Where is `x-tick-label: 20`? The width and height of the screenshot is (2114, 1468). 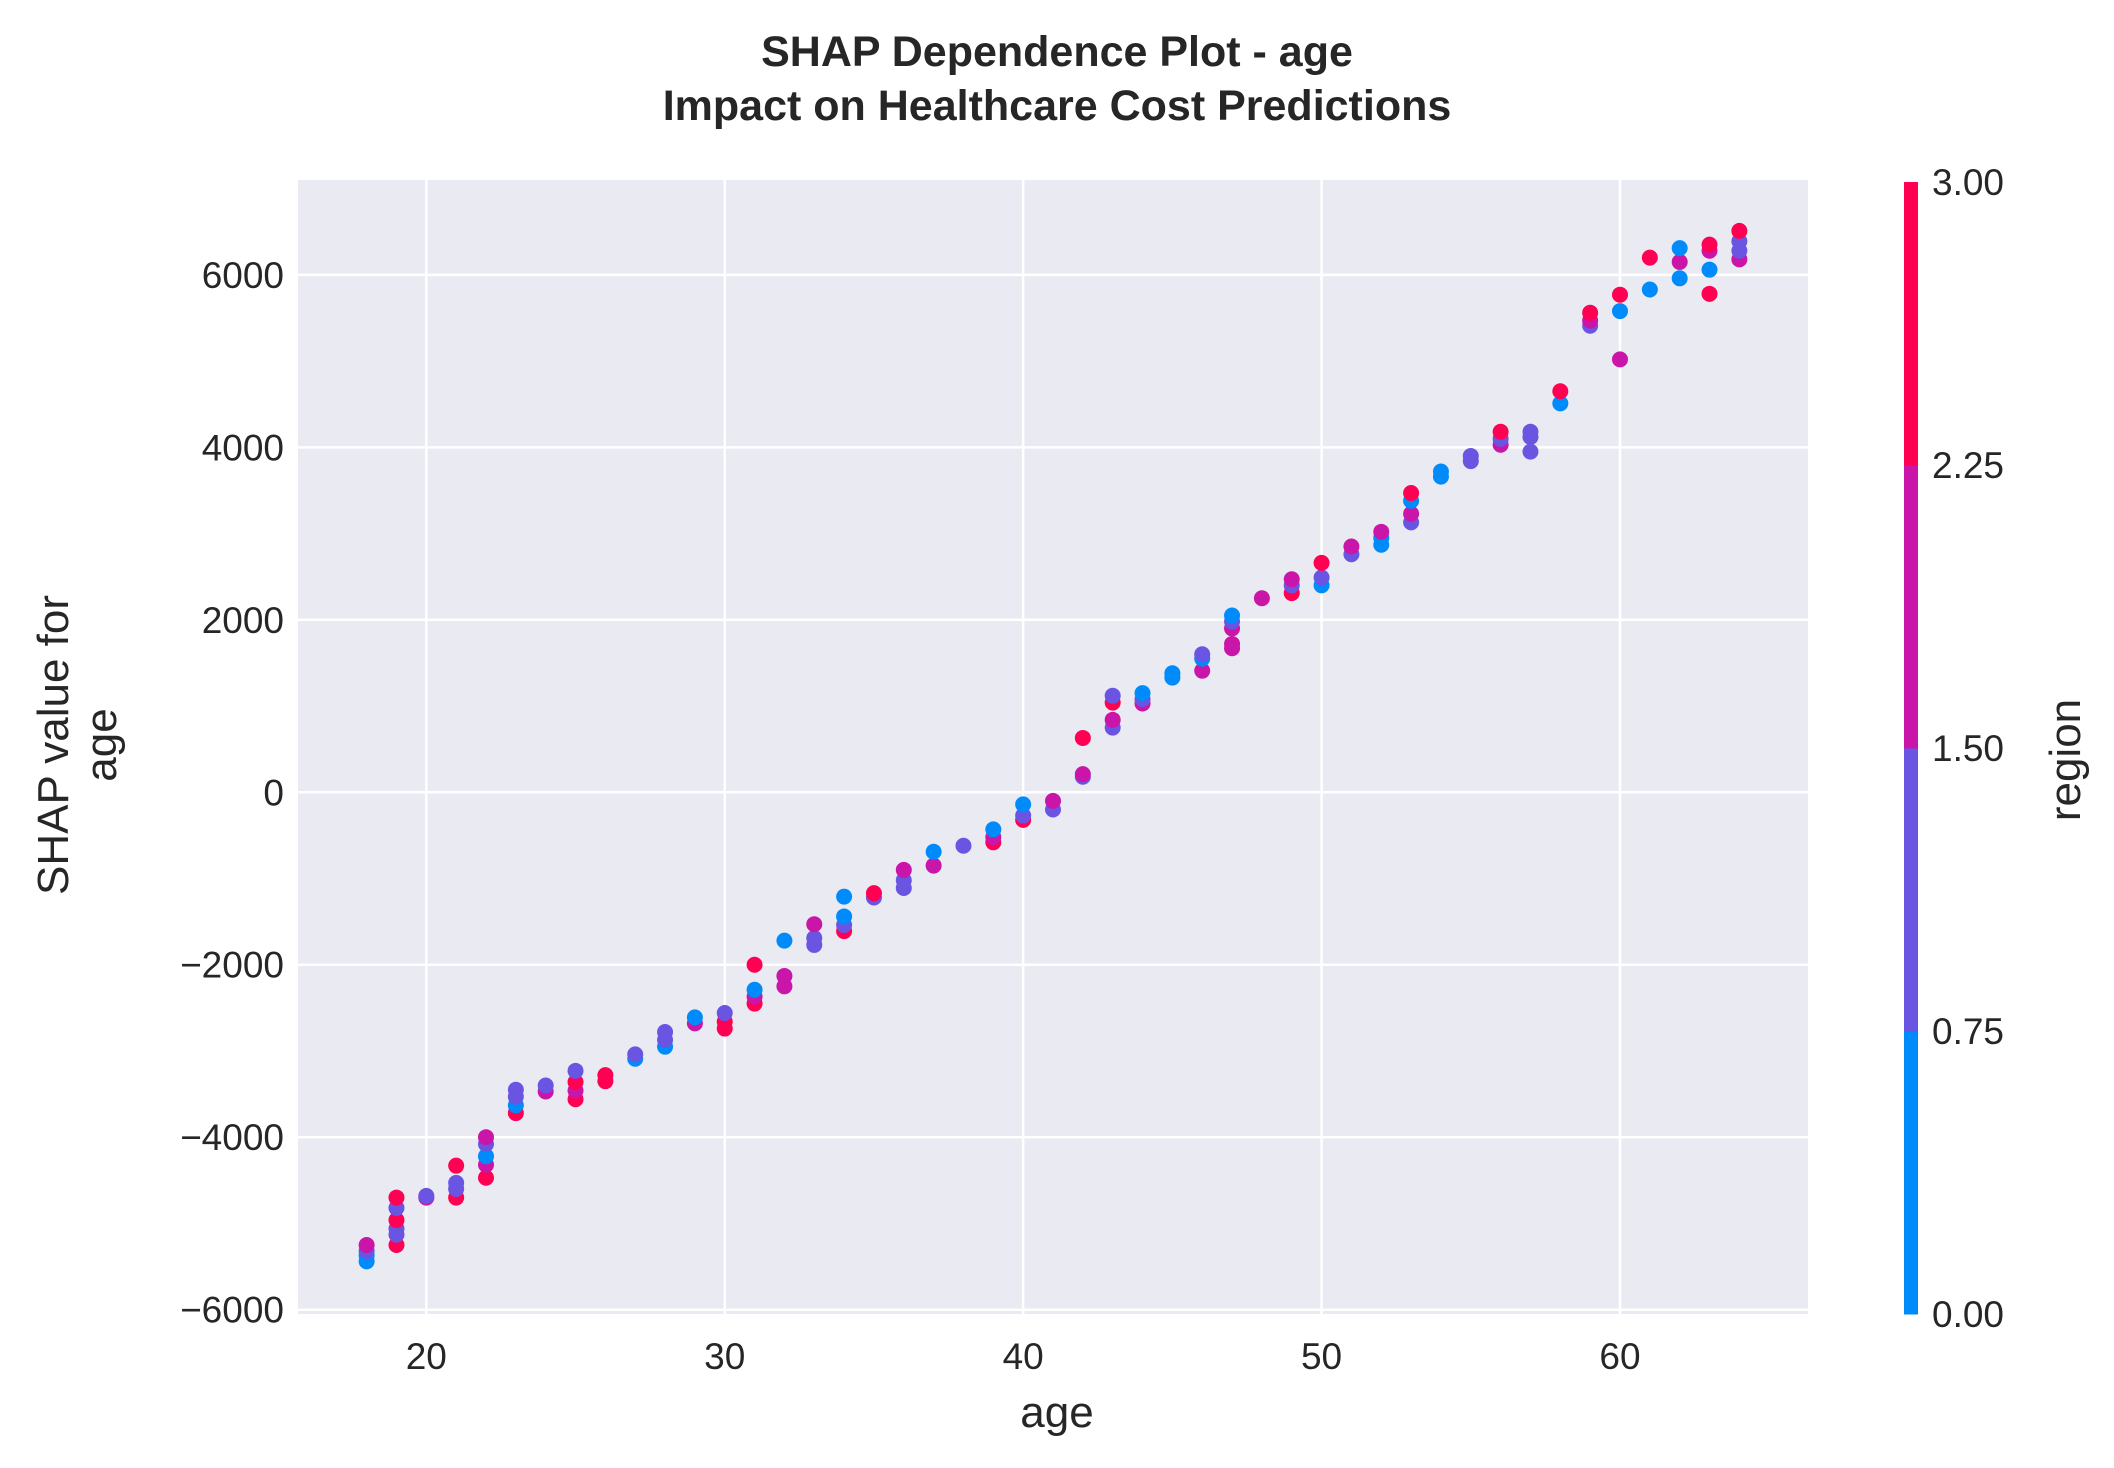
x-tick-label: 20 is located at coordinates (426, 1356).